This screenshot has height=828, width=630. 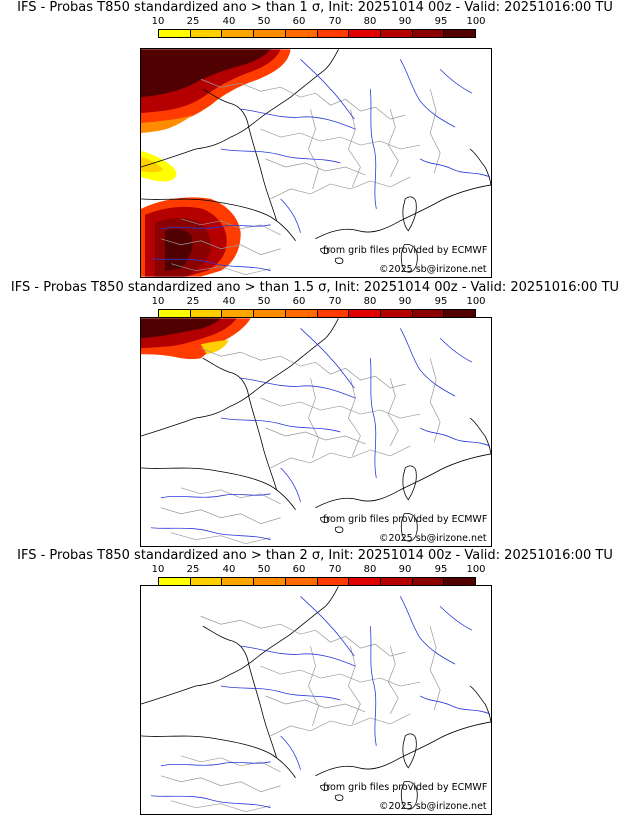 What do you see at coordinates (159, 166) in the screenshot?
I see `anomaly-area-biscay` at bounding box center [159, 166].